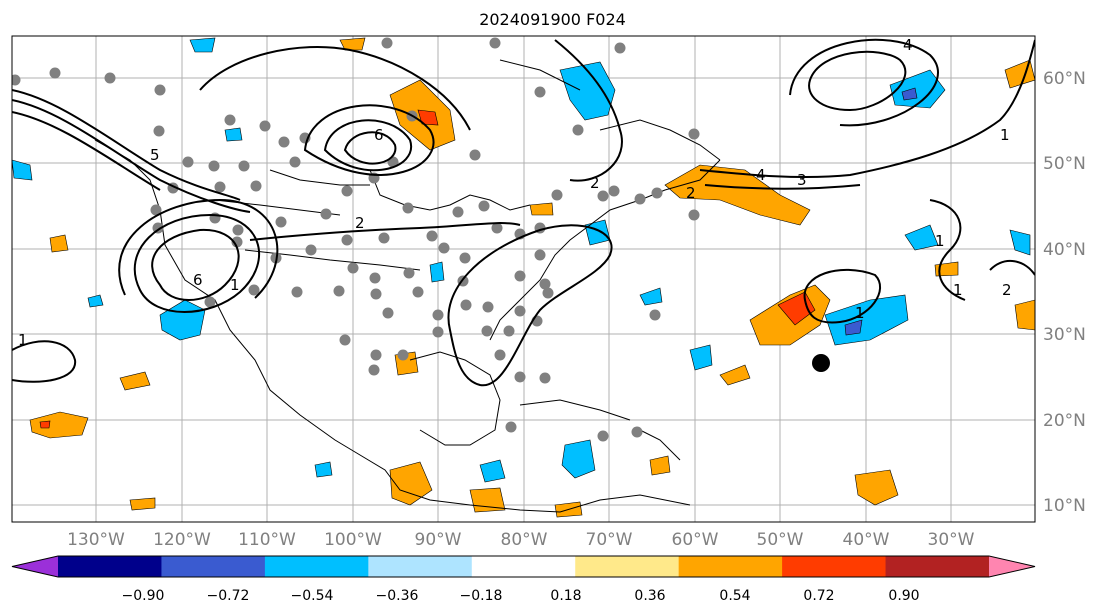 The height and width of the screenshot is (615, 1105). What do you see at coordinates (734, 596) in the screenshot?
I see `colorbar-tick-label: 0.54` at bounding box center [734, 596].